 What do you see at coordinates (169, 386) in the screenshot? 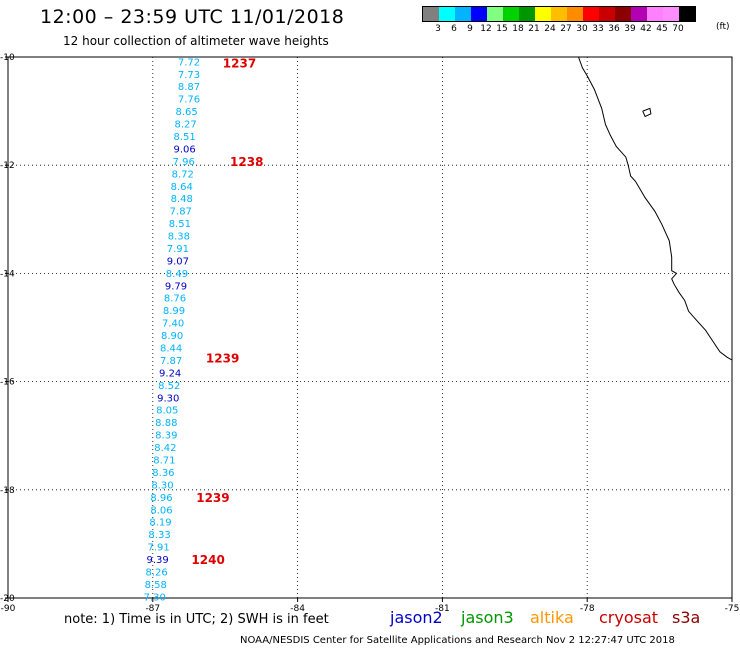
I see `wave-height-label: 8.52` at bounding box center [169, 386].